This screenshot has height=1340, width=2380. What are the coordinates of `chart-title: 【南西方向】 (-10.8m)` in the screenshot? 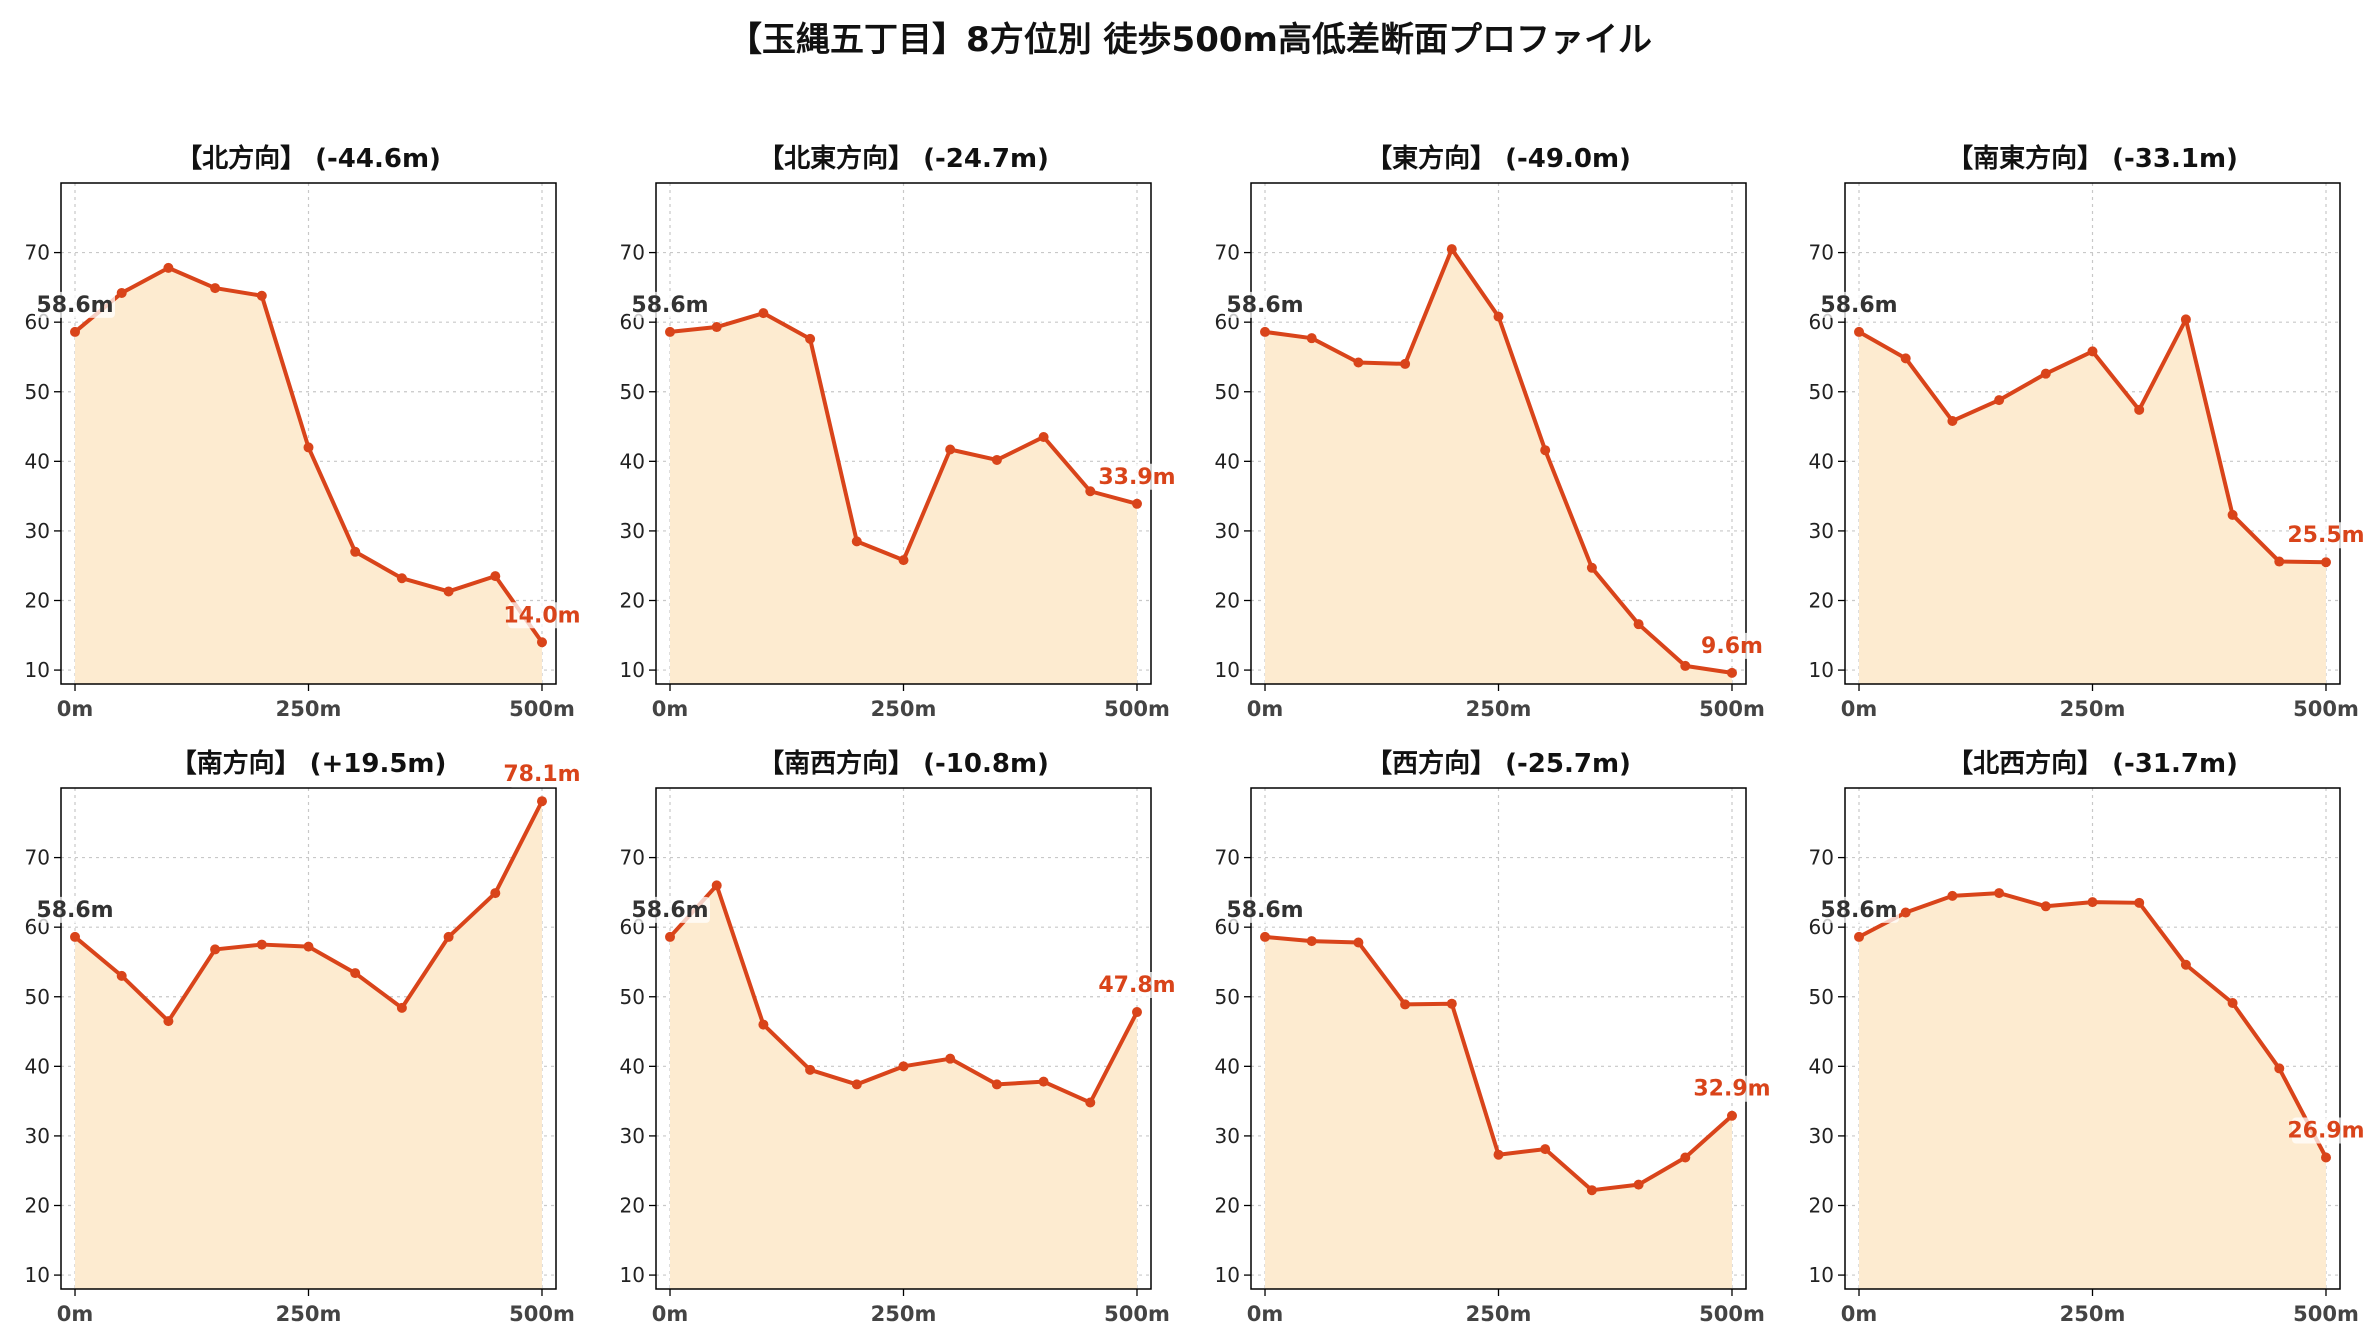 It's located at (903, 763).